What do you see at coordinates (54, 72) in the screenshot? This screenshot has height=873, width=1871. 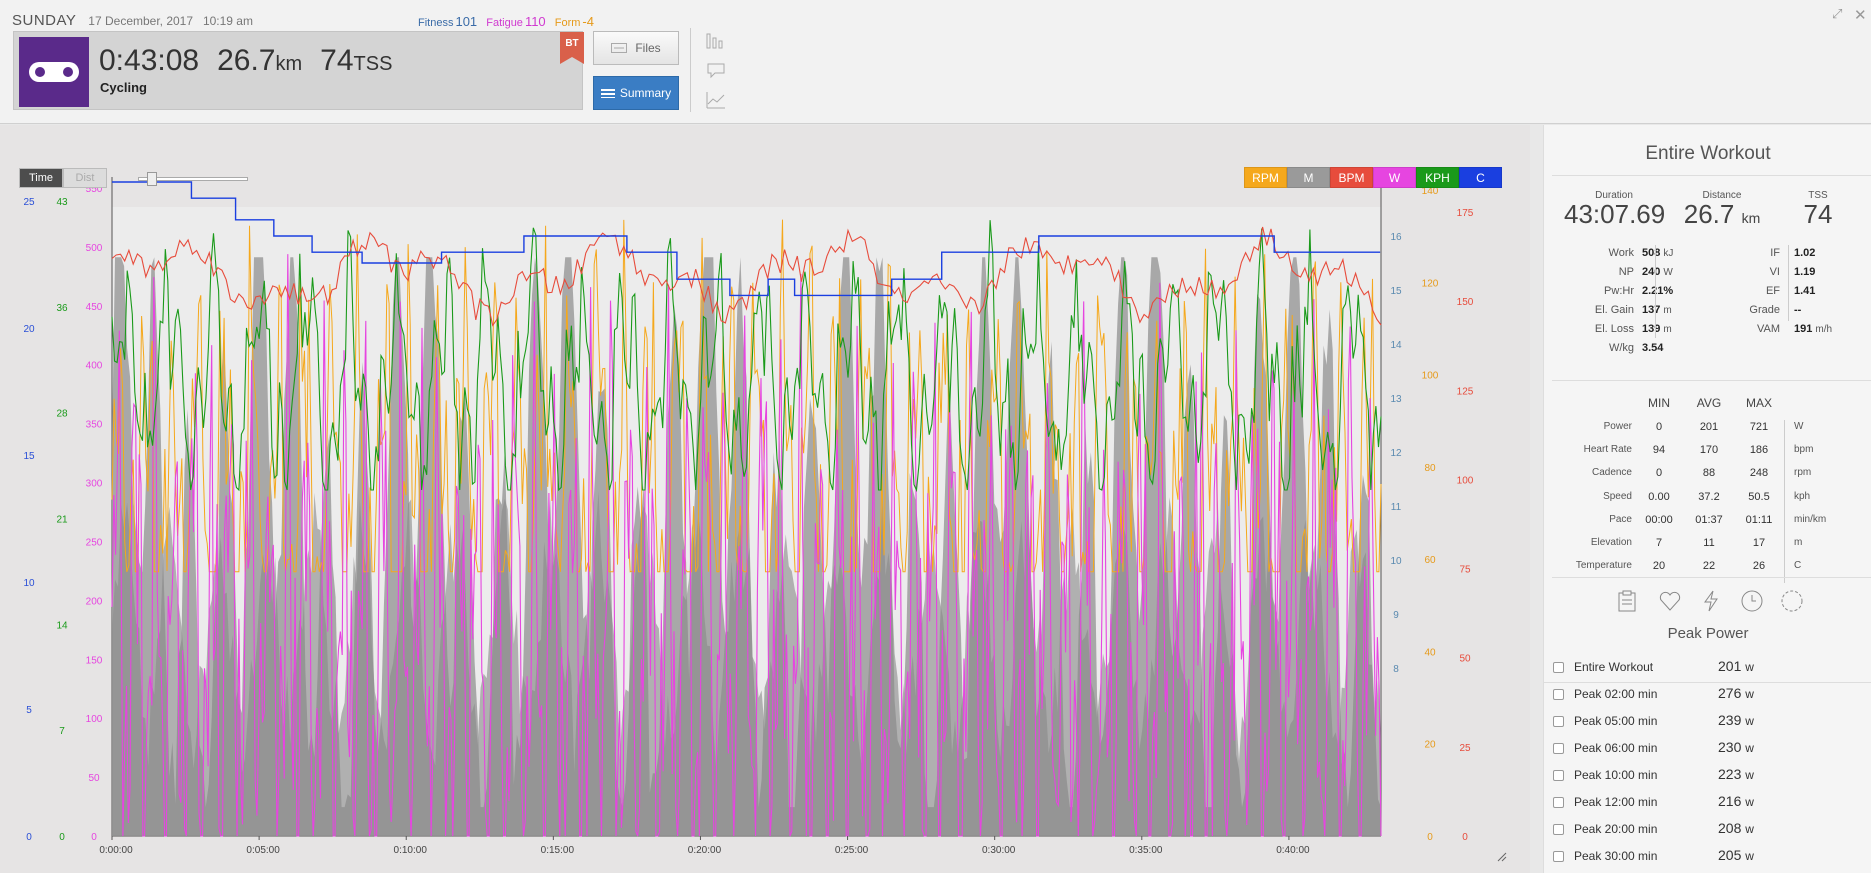 I see `cycling-icon` at bounding box center [54, 72].